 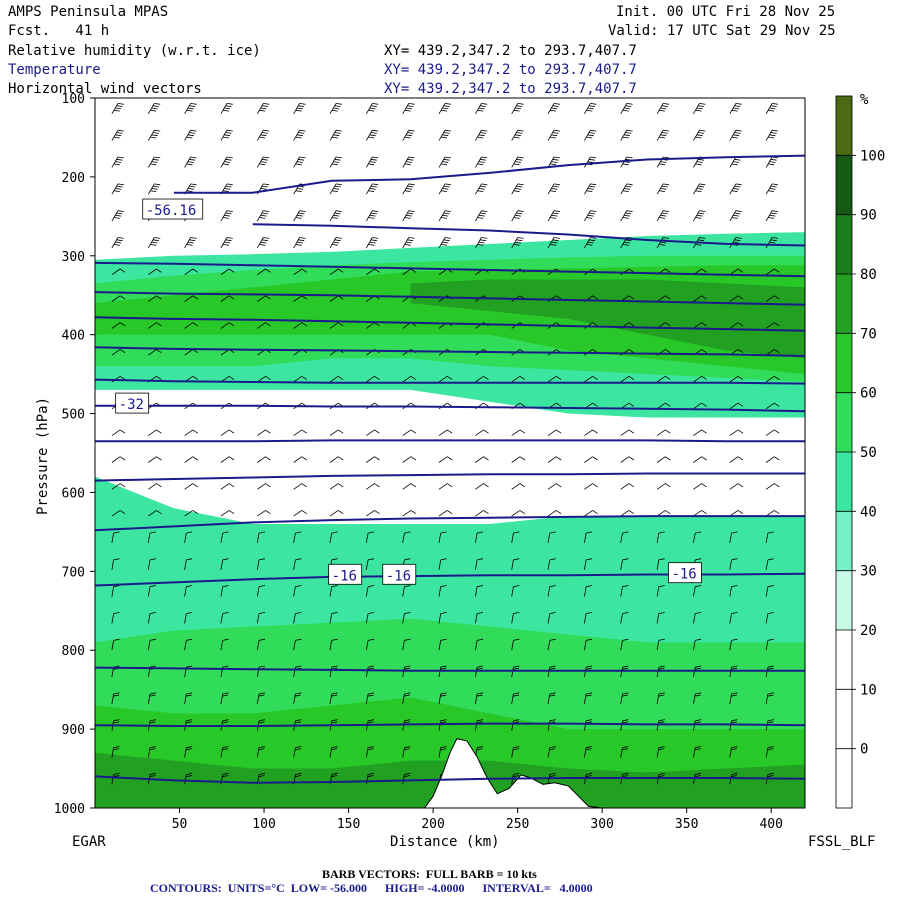 What do you see at coordinates (73, 572) in the screenshot?
I see `y-tick-label-6: 700` at bounding box center [73, 572].